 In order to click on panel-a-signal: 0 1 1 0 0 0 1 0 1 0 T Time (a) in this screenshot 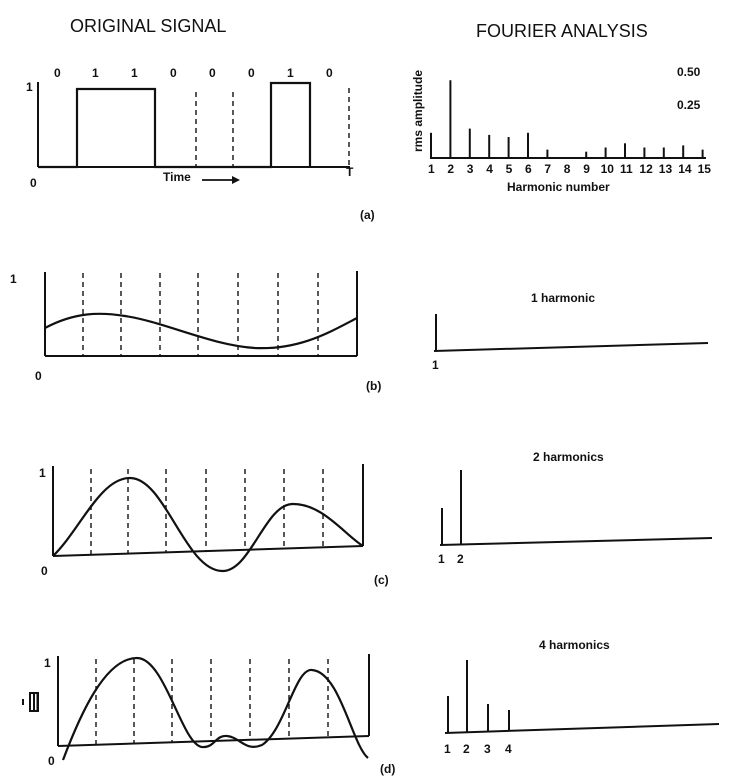, I will do `click(200, 144)`.